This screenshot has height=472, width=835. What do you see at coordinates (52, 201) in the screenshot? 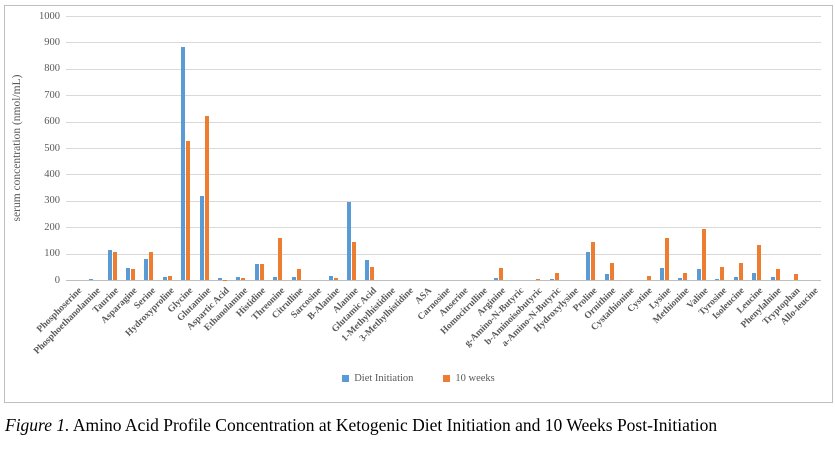
I see `y-tick-label: 300` at bounding box center [52, 201].